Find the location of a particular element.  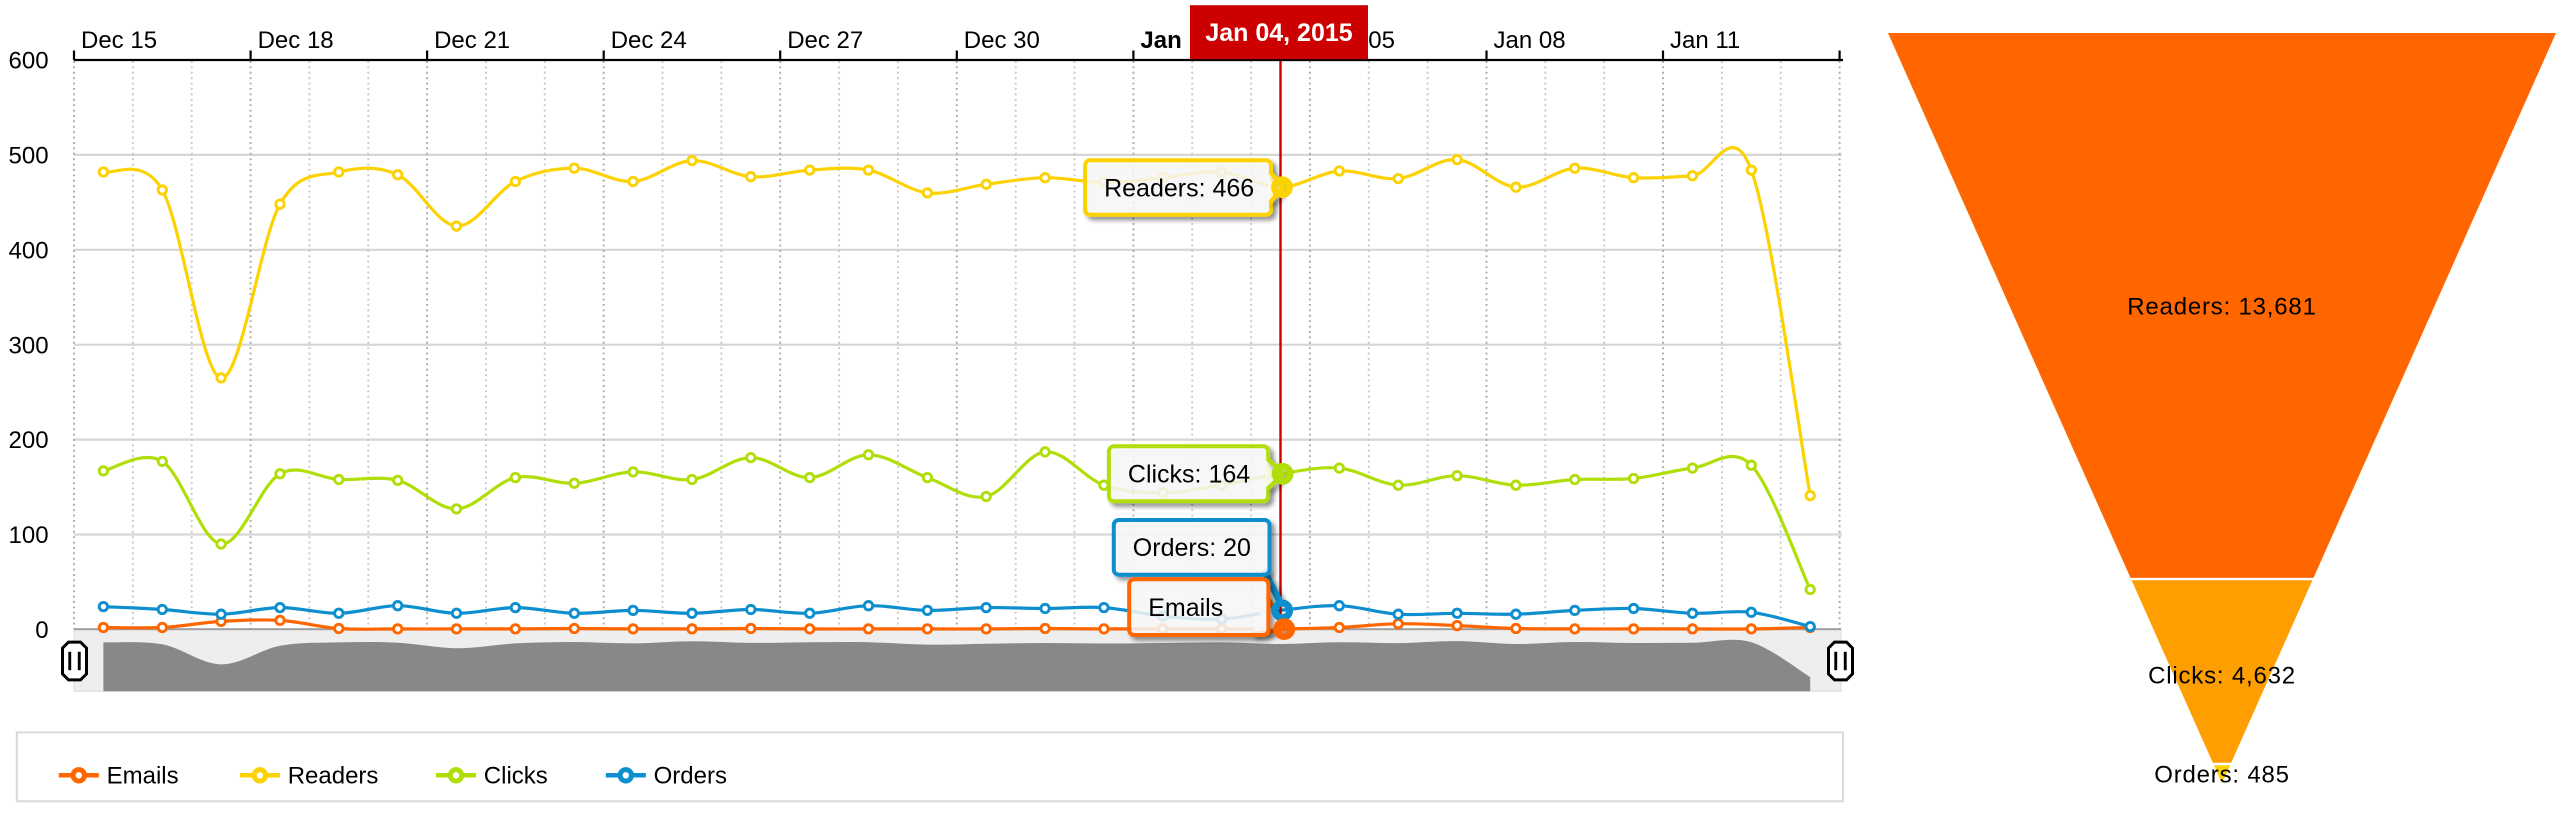

svg-text: 100 is located at coordinates (29, 535).